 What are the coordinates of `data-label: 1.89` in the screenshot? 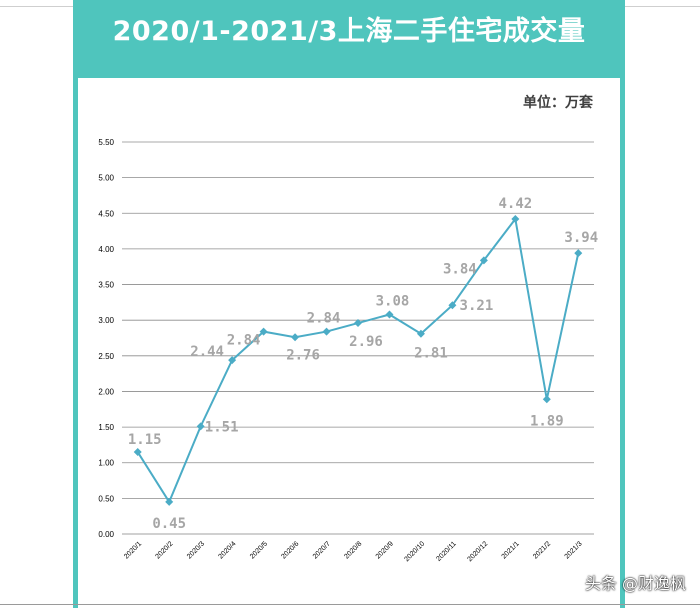 It's located at (547, 421).